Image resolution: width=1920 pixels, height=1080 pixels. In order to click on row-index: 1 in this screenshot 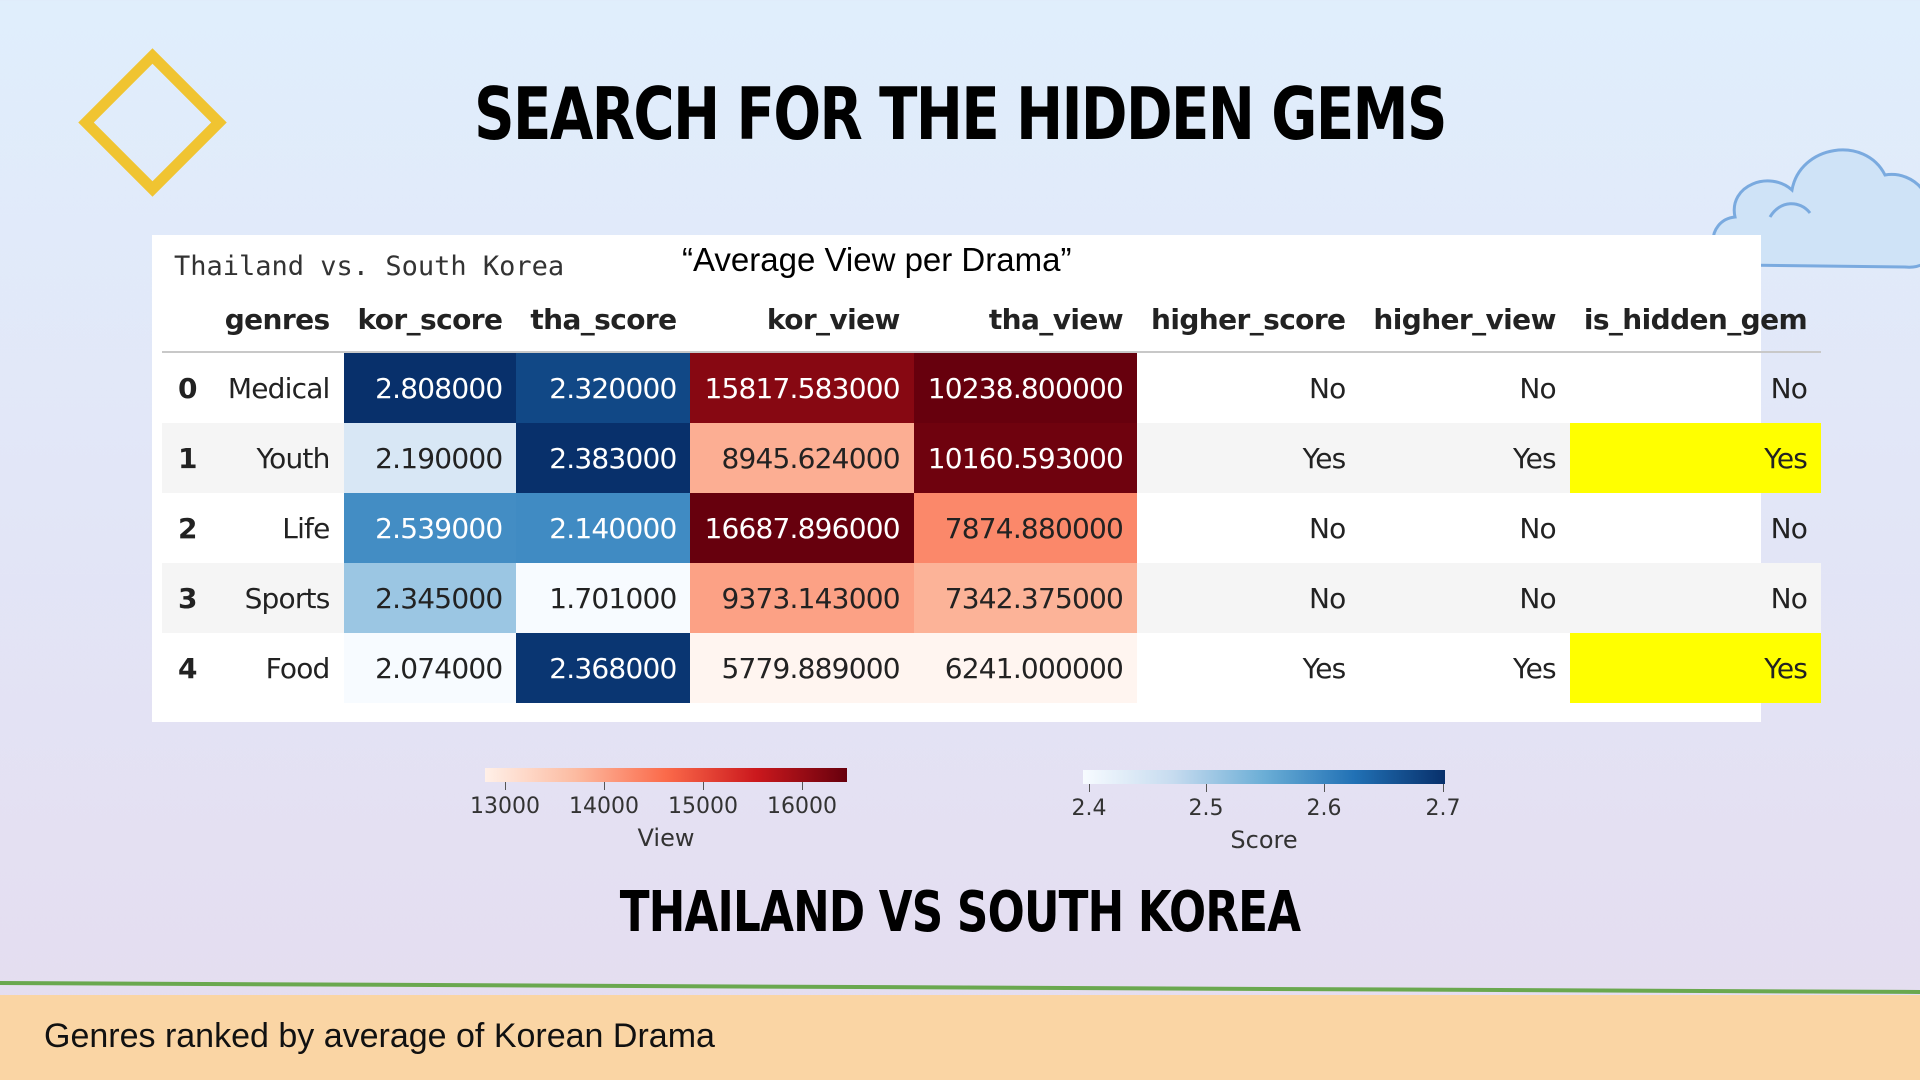, I will do `click(186, 458)`.